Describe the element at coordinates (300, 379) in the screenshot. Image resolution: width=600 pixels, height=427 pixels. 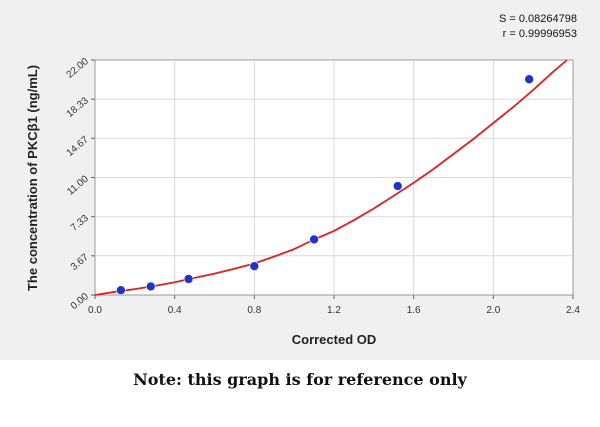
I see `reference-note: Note: this graph is for reference only` at that location.